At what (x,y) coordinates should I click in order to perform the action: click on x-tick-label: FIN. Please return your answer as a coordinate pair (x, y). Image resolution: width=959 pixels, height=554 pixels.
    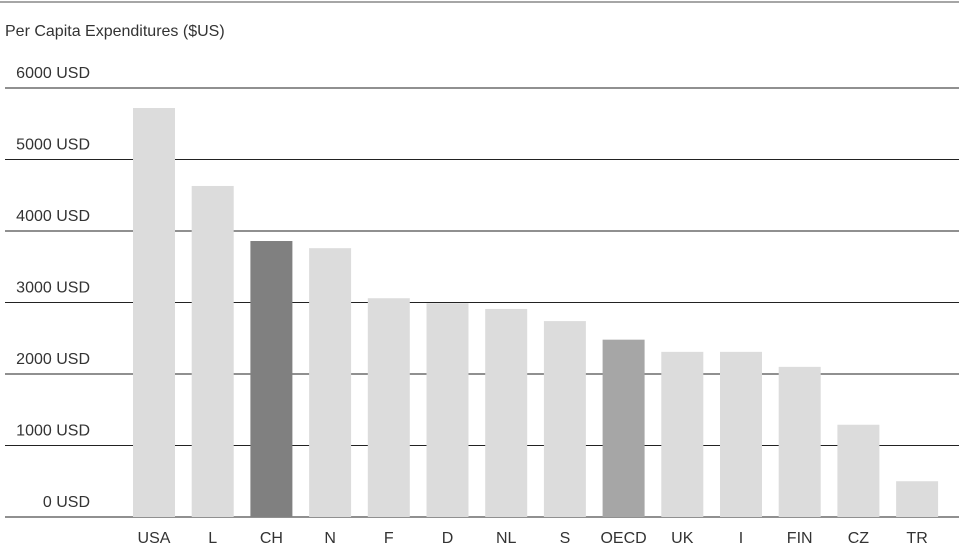
    Looking at the image, I should click on (800, 538).